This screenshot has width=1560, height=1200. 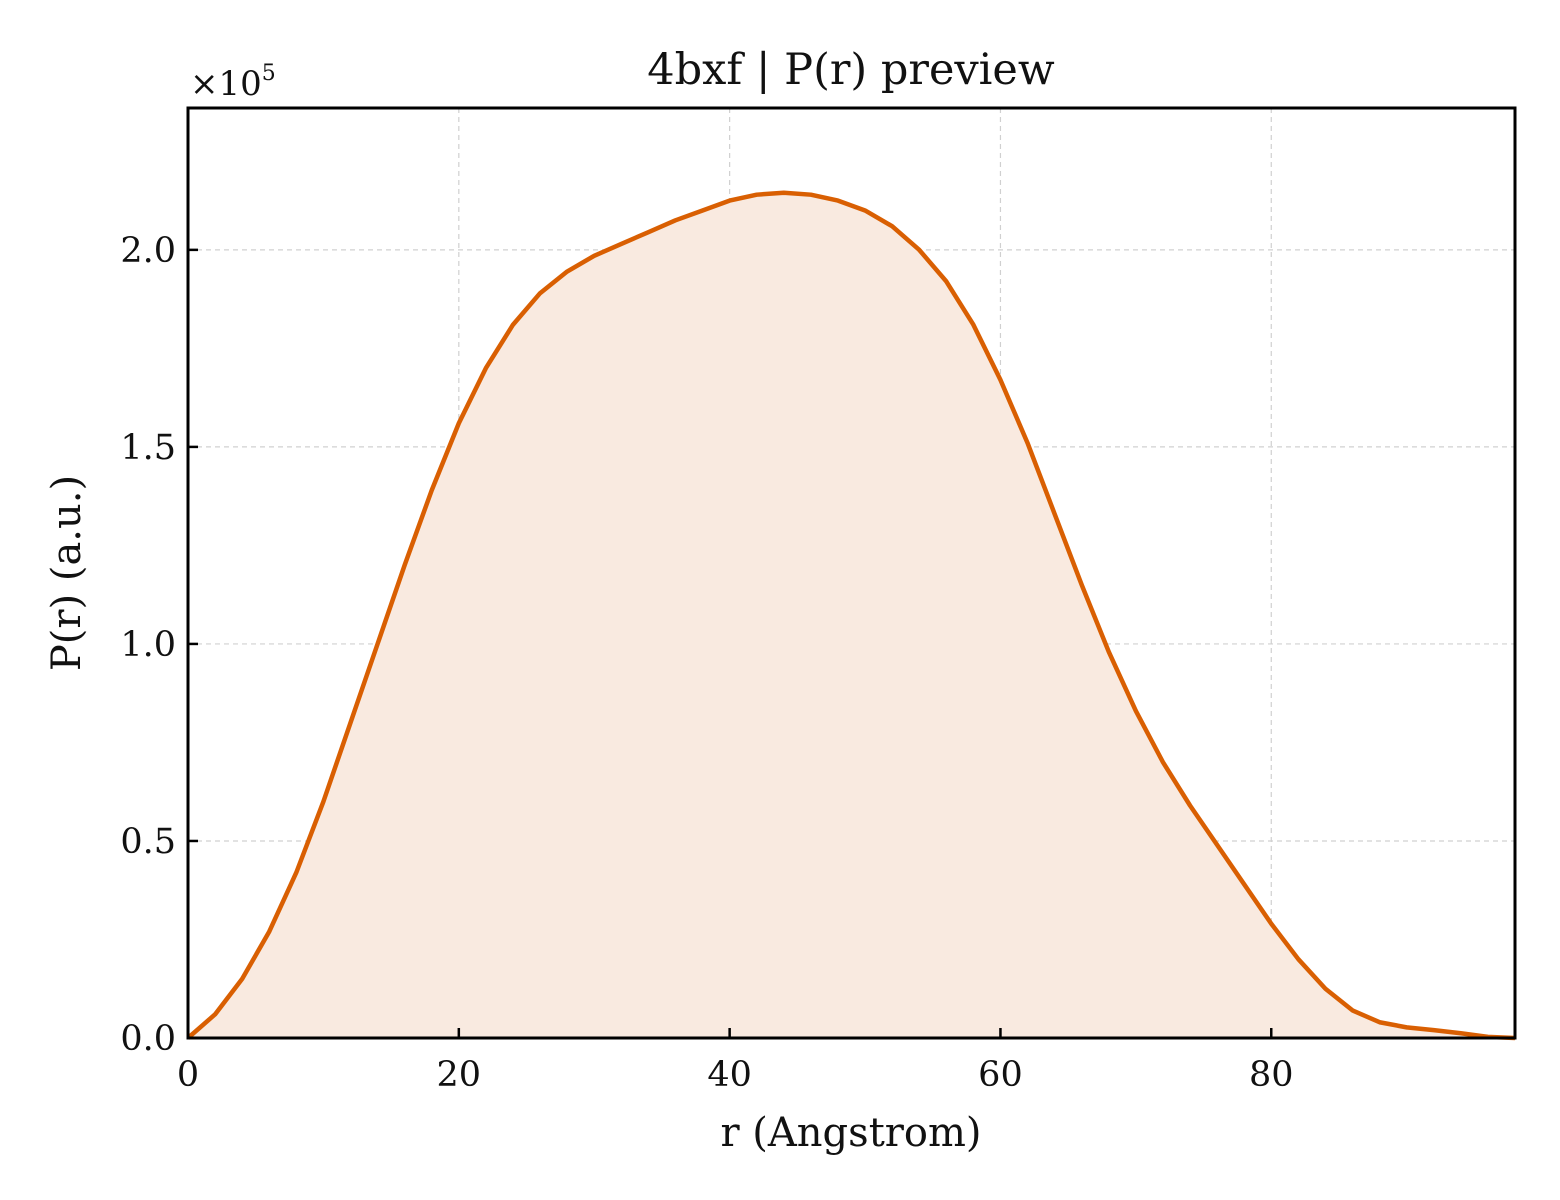 I want to click on y-multiplier-base: ×10, so click(x=226, y=84).